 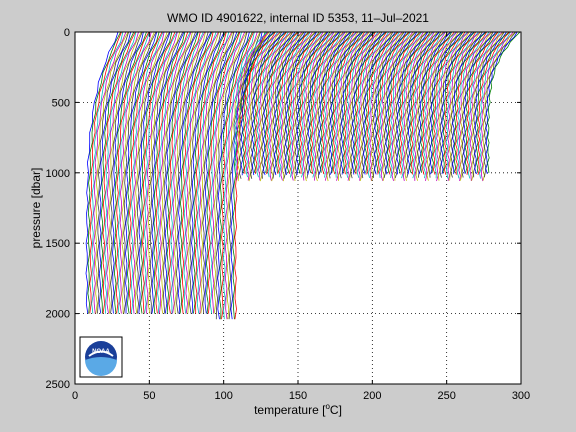 What do you see at coordinates (58, 174) in the screenshot?
I see `y-tick-label: 1000` at bounding box center [58, 174].